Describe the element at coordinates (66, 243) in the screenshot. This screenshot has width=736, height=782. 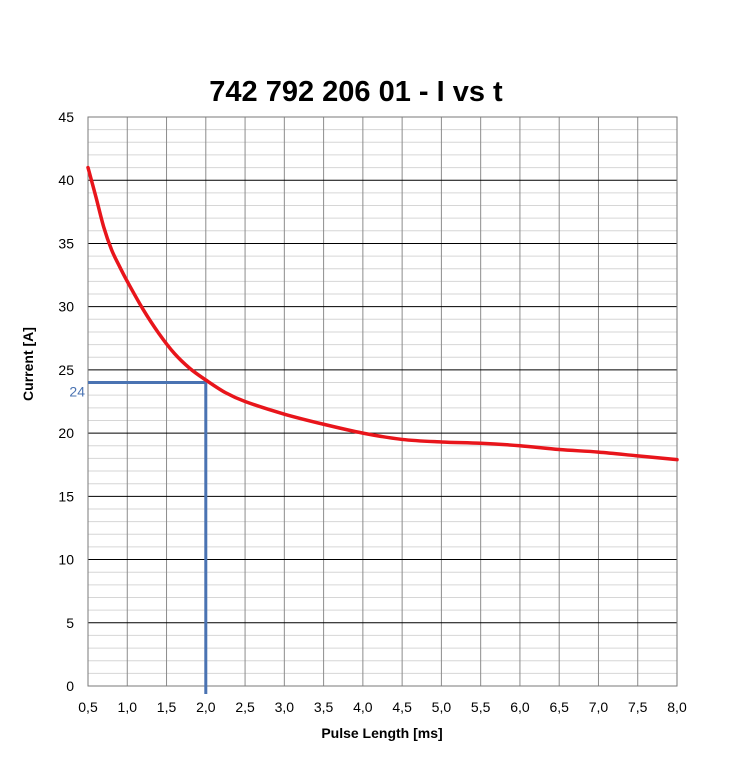
I see `y-tick-label: 35` at that location.